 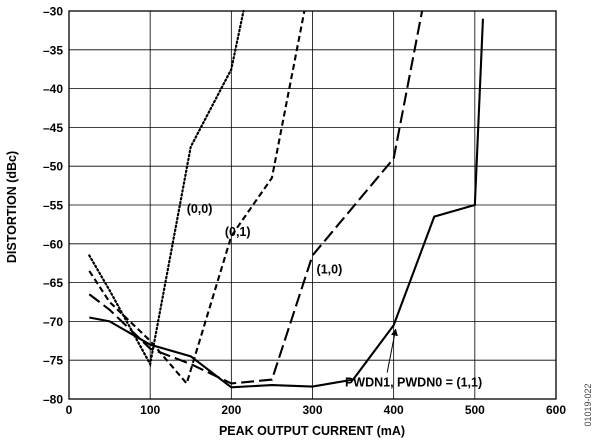 I want to click on y-tick-label: –70, so click(x=53, y=322).